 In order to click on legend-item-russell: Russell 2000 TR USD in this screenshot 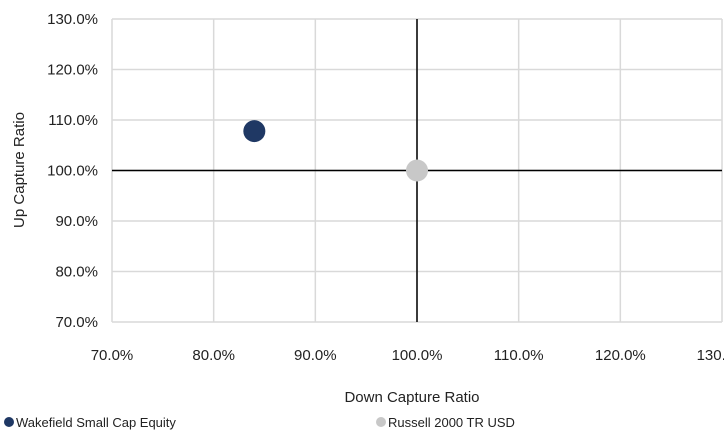, I will do `click(445, 422)`.